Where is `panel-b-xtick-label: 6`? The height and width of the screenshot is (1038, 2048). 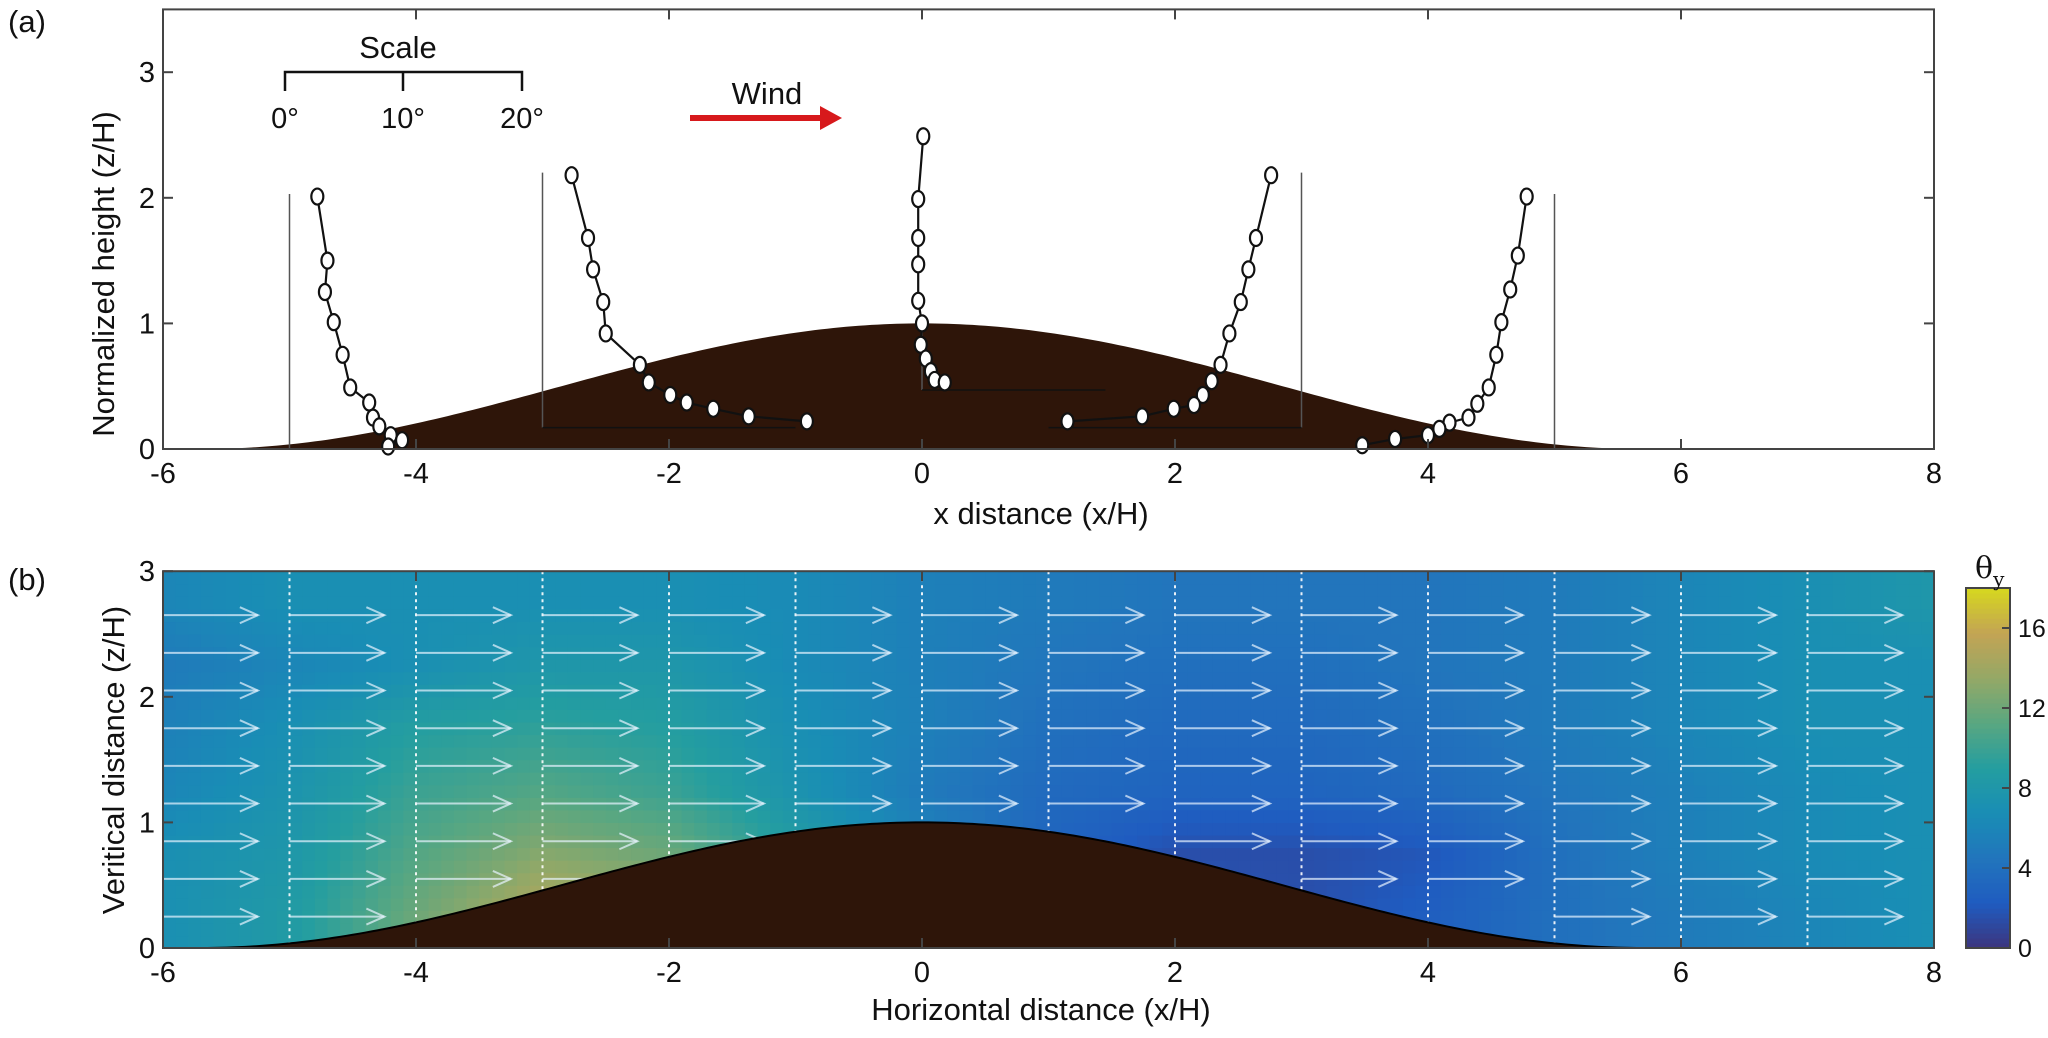
panel-b-xtick-label: 6 is located at coordinates (1681, 973).